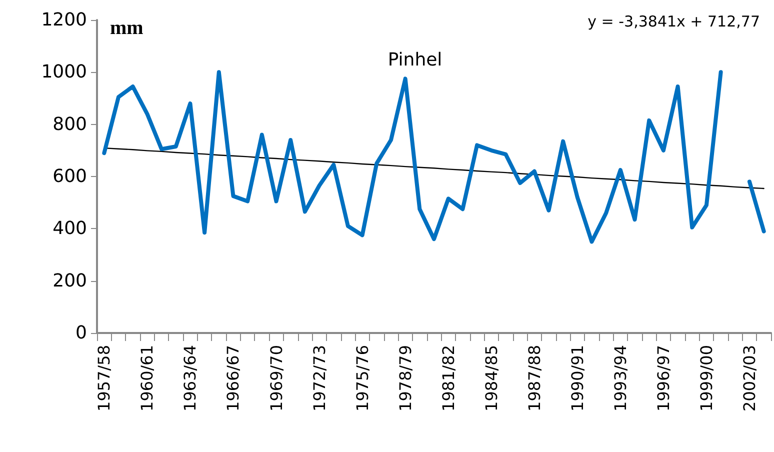 The width and height of the screenshot is (774, 452). Describe the element at coordinates (415, 60) in the screenshot. I see `text: Pinhel` at that location.